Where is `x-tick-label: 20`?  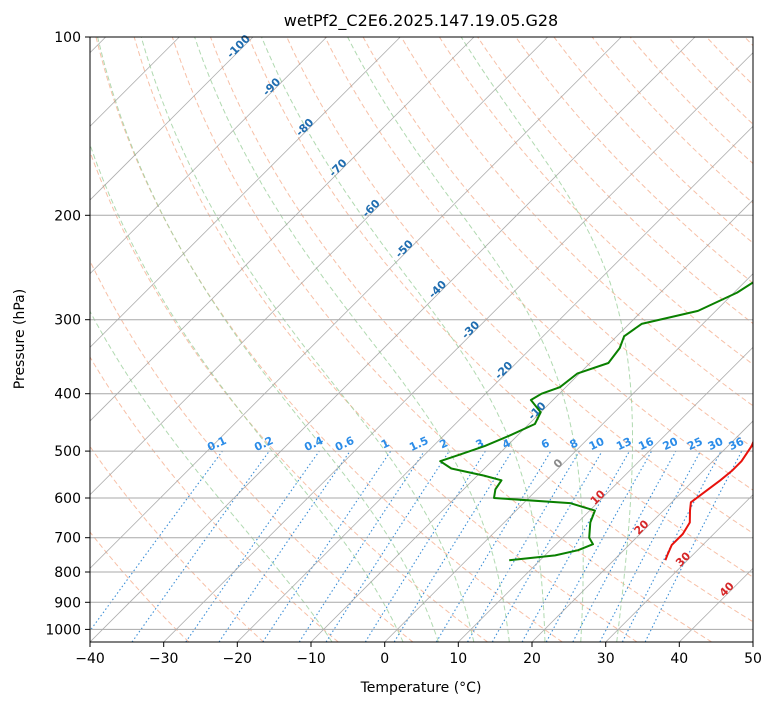 x-tick-label: 20 is located at coordinates (532, 659).